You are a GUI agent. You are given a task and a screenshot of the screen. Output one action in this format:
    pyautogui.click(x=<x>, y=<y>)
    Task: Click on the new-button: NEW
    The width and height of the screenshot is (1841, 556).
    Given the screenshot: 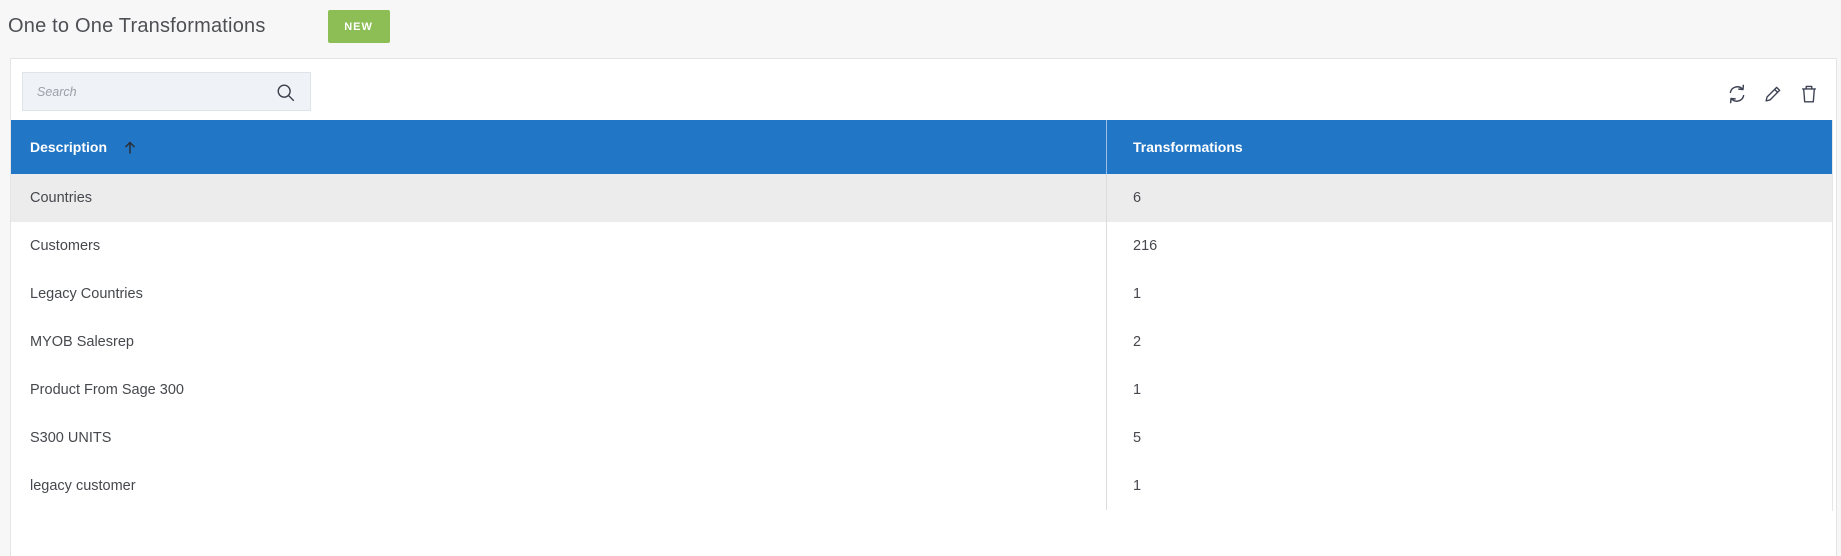 What is the action you would take?
    pyautogui.click(x=358, y=26)
    